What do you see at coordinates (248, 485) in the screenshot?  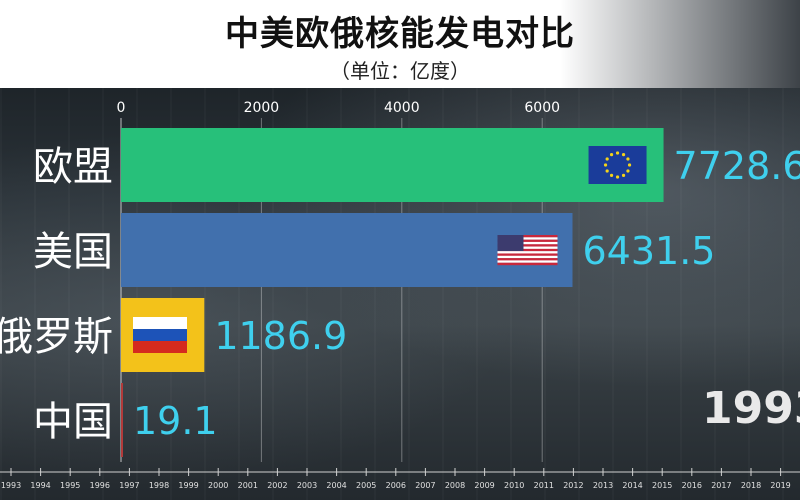 I see `timeline-year-label: 2001` at bounding box center [248, 485].